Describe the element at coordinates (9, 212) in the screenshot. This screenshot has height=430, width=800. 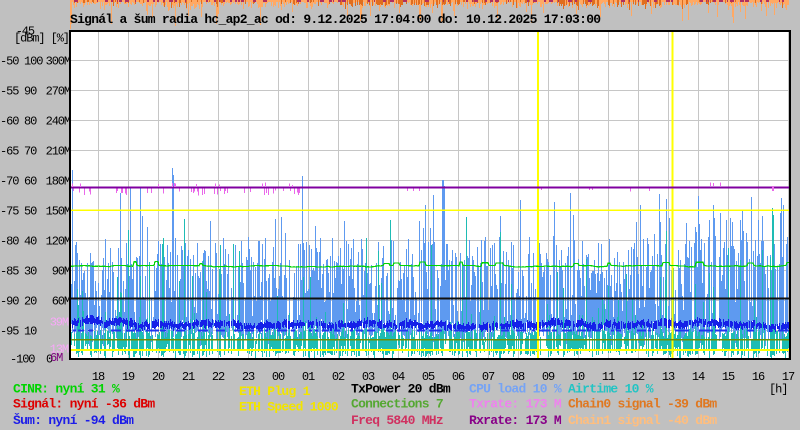
I see `svg-text: -75` at that location.